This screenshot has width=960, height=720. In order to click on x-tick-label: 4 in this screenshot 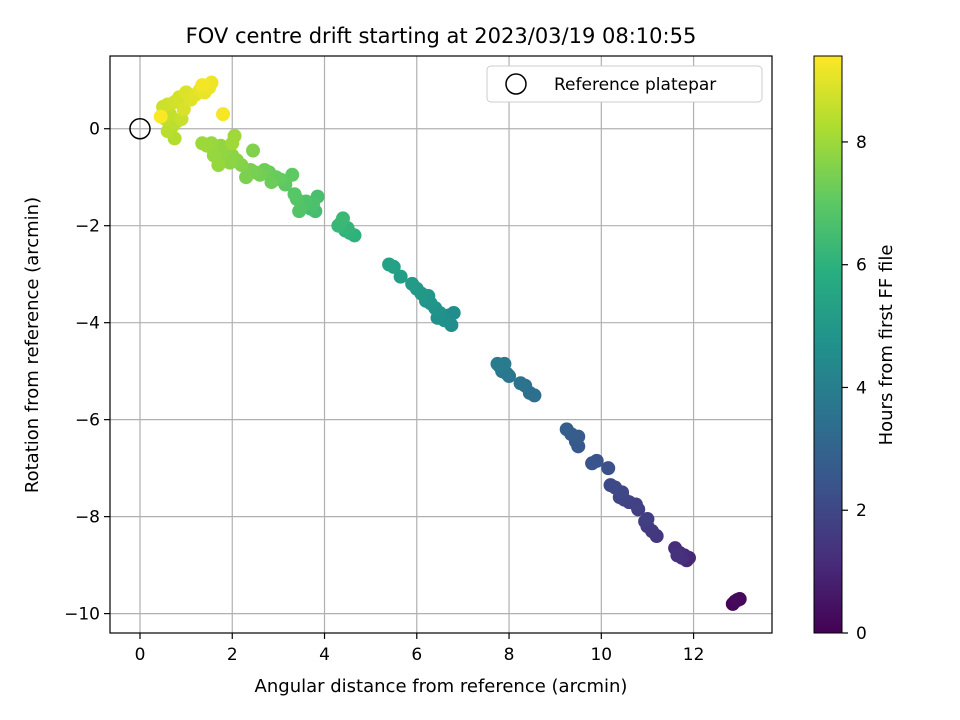, I will do `click(324, 655)`.